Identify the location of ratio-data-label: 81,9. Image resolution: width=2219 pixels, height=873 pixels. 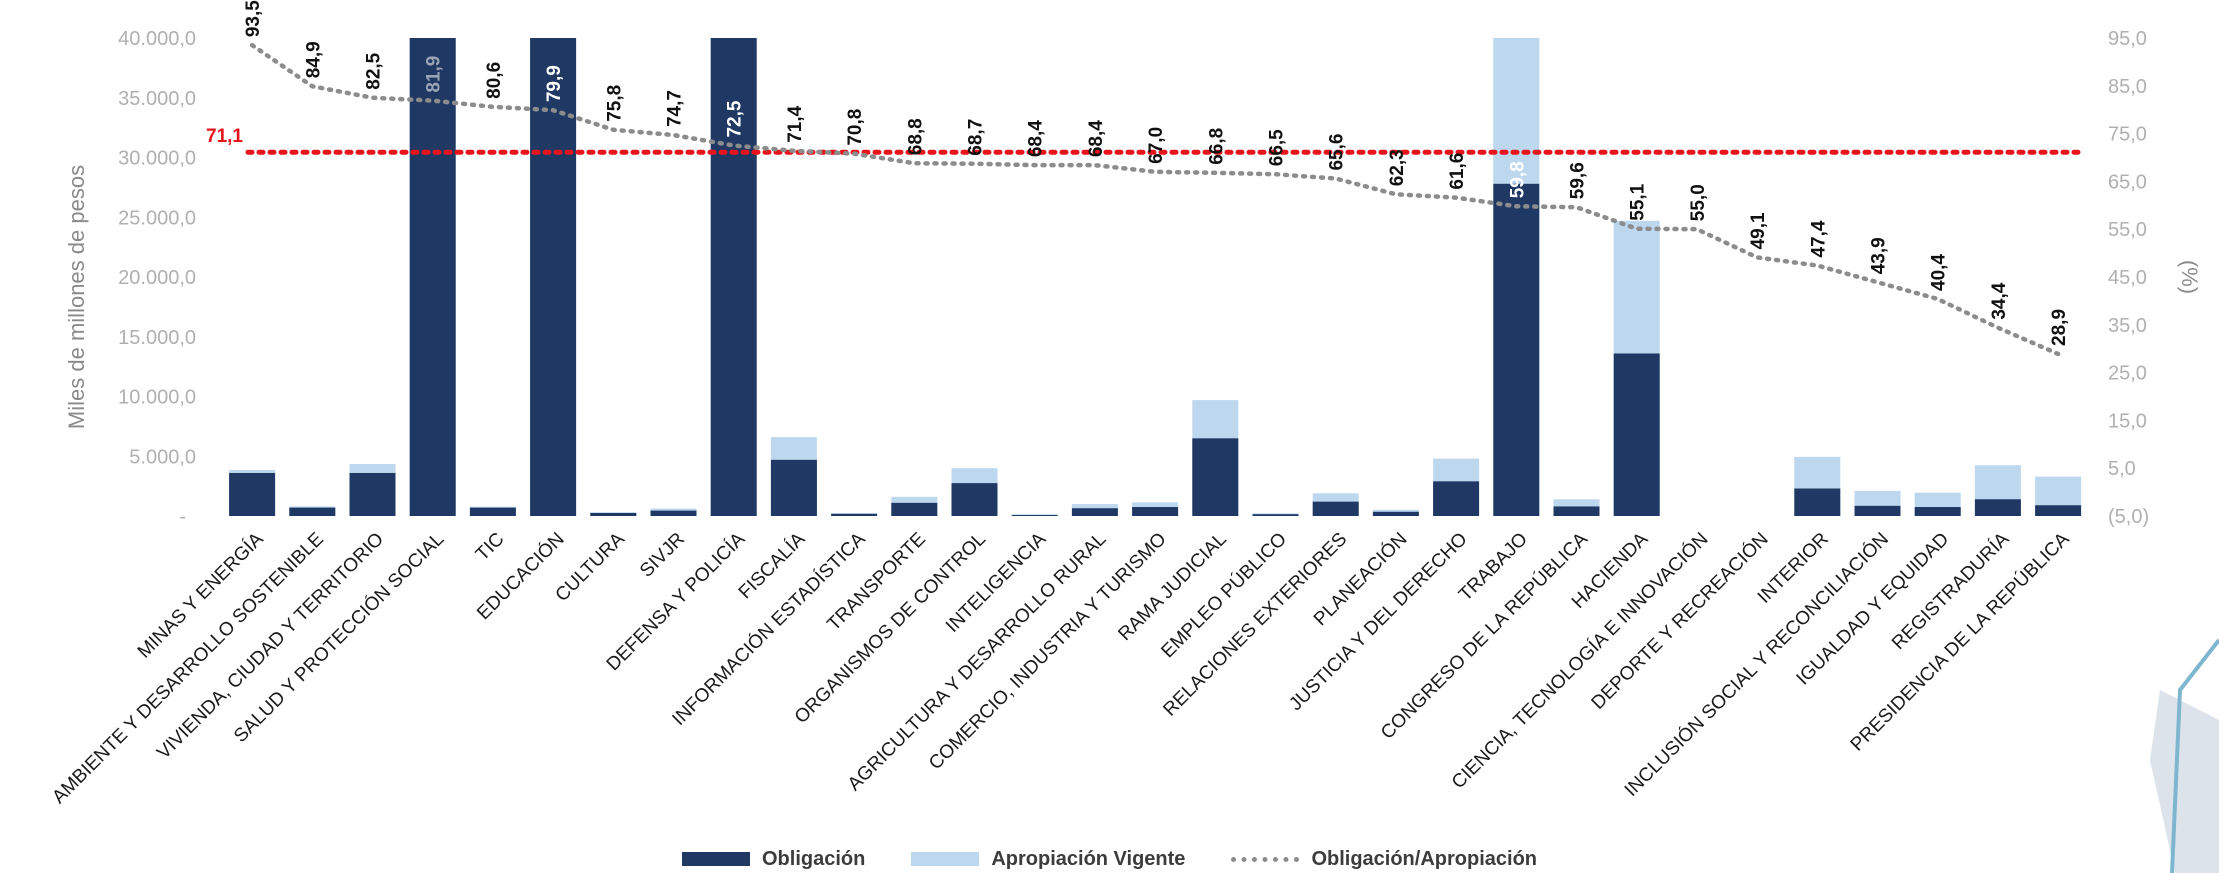
(434, 74).